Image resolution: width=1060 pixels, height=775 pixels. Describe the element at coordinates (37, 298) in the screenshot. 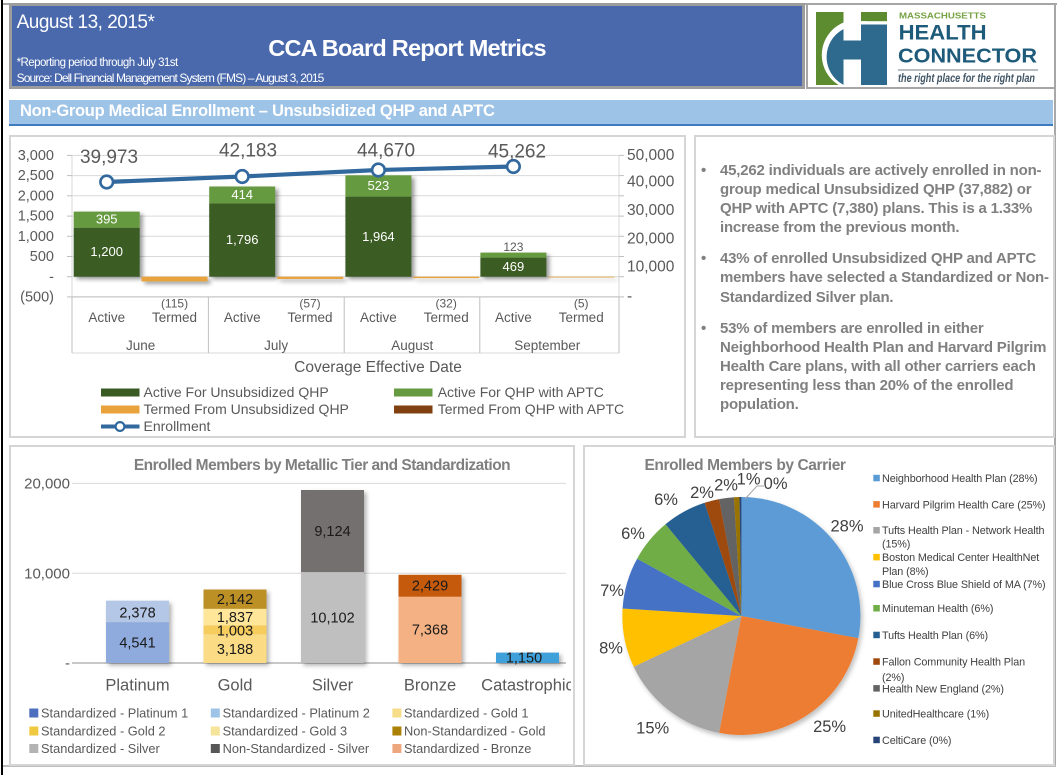

I see `svg-text: (500)` at that location.